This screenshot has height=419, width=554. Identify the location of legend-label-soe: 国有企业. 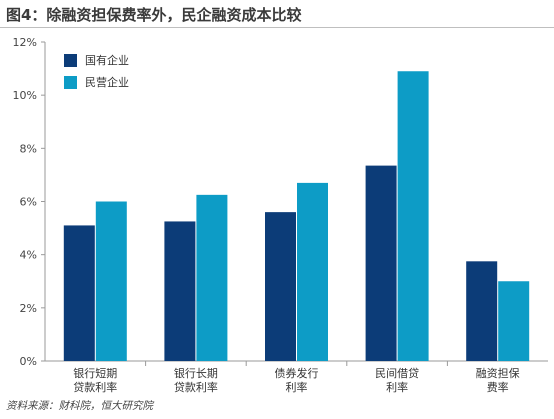
(107, 60).